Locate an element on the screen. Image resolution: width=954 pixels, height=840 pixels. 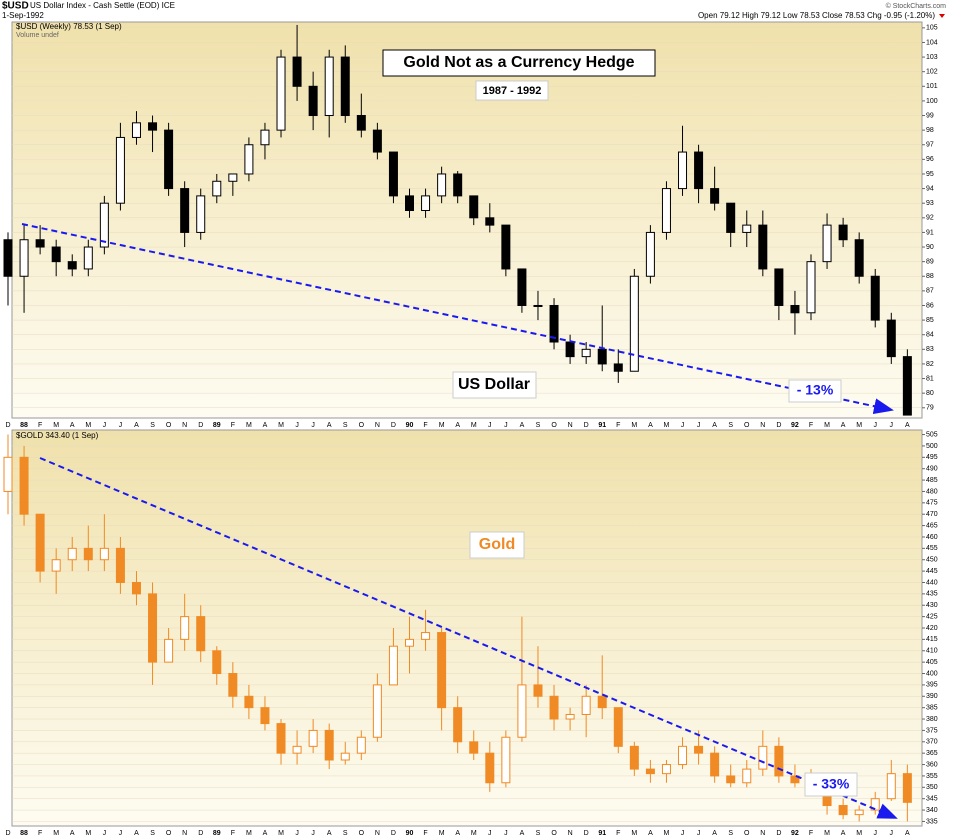
y-tick-label: 85 is located at coordinates (930, 320).